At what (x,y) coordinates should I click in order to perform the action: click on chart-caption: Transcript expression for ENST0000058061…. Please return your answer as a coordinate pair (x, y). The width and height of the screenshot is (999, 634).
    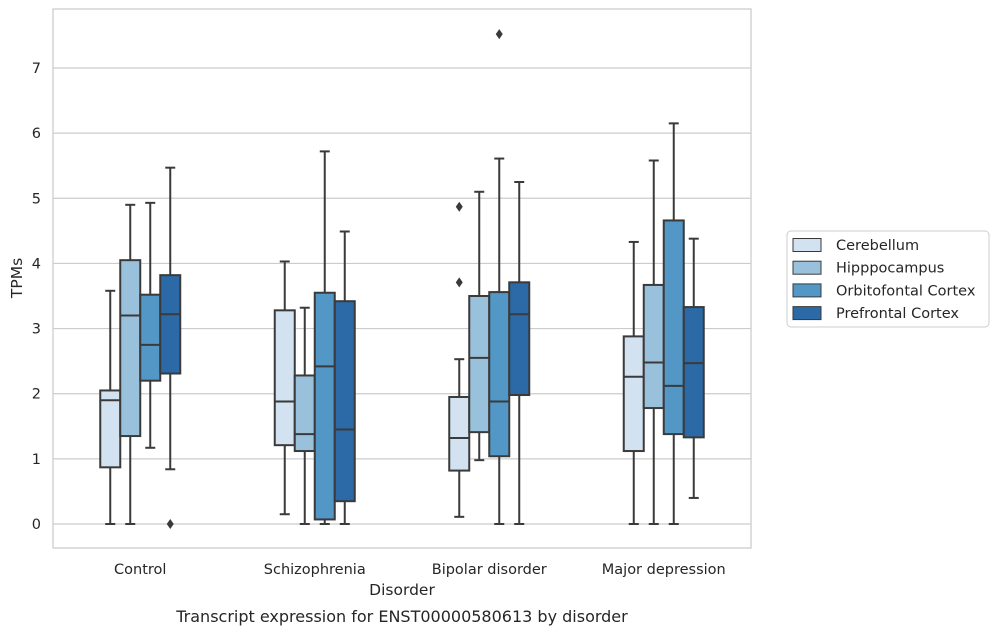
    Looking at the image, I should click on (401, 616).